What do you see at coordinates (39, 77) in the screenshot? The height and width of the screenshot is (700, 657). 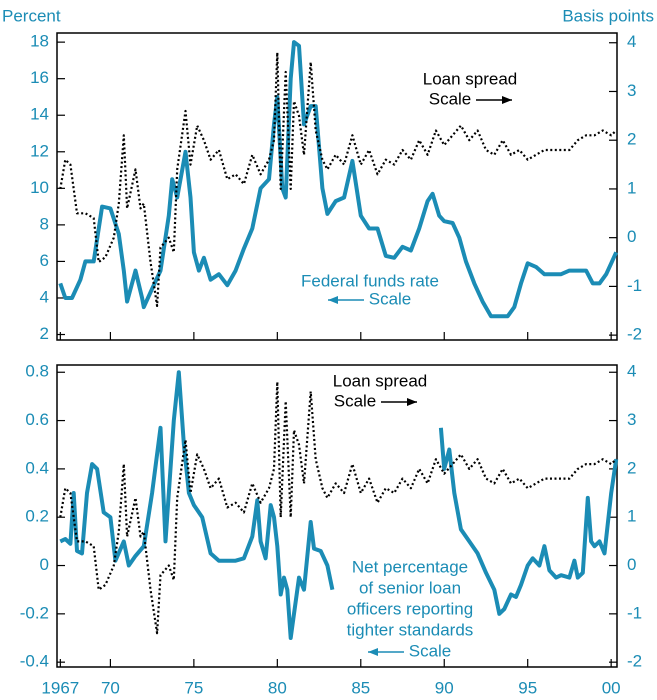 I see `y-tick-label: 16` at bounding box center [39, 77].